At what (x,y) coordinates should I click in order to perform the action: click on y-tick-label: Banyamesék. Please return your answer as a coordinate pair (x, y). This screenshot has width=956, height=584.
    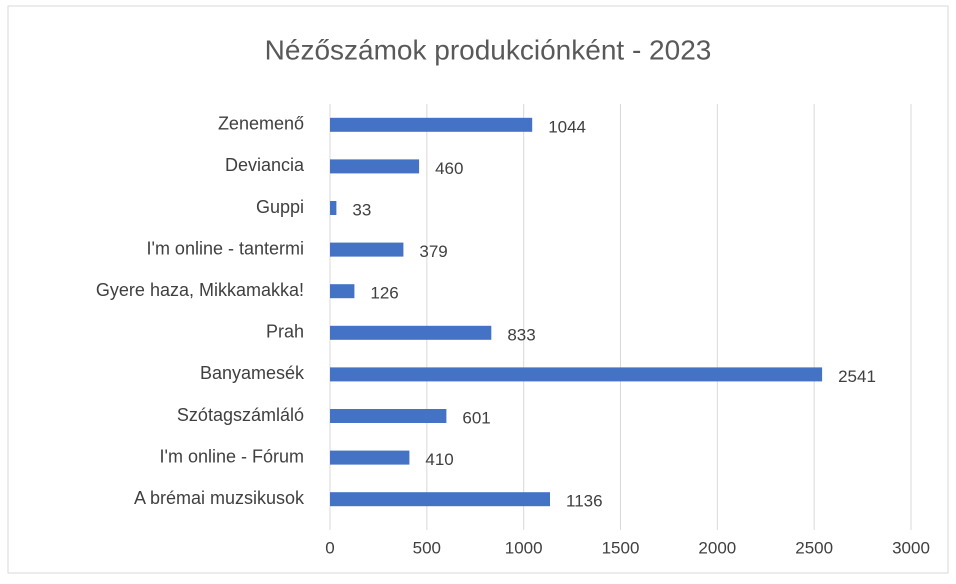
    Looking at the image, I should click on (252, 373).